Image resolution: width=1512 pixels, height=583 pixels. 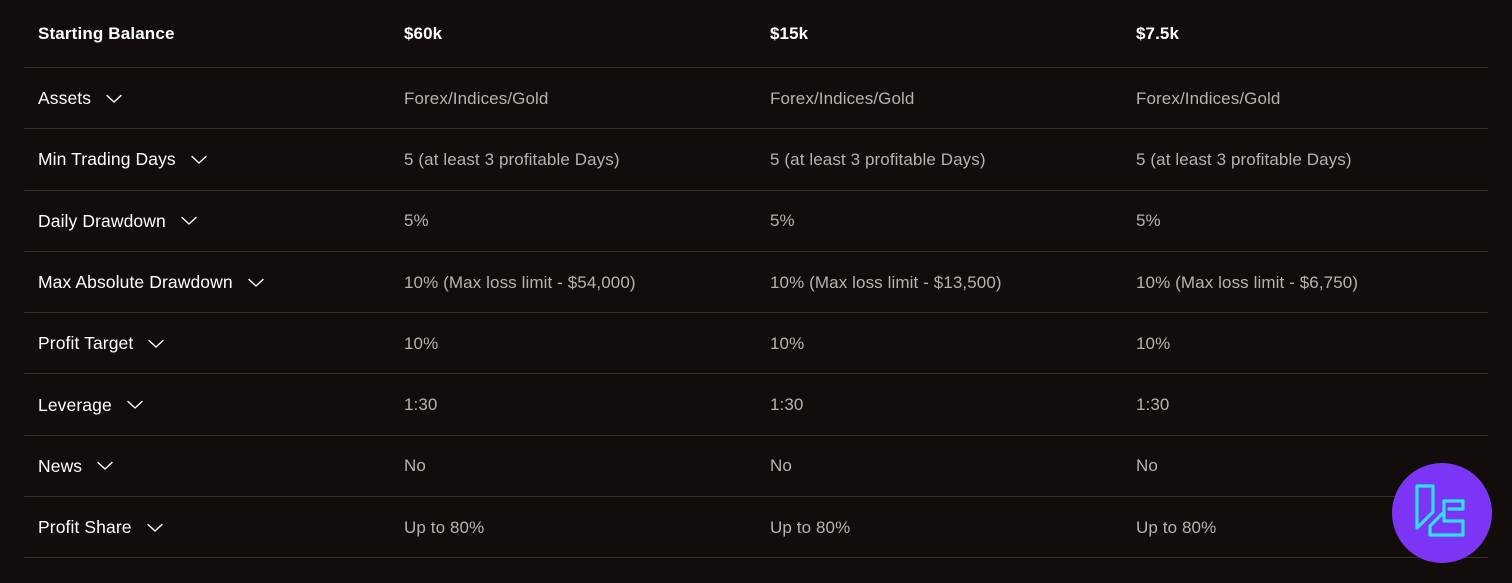 I want to click on row-label-min-trading-days: Min Trading Days, so click(x=221, y=159).